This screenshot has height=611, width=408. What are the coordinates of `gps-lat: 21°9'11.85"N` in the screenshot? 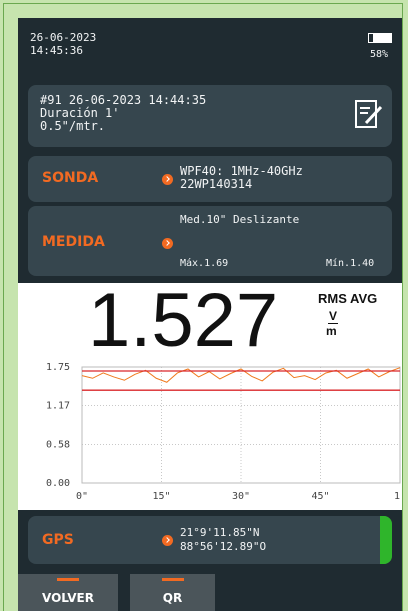 It's located at (220, 532).